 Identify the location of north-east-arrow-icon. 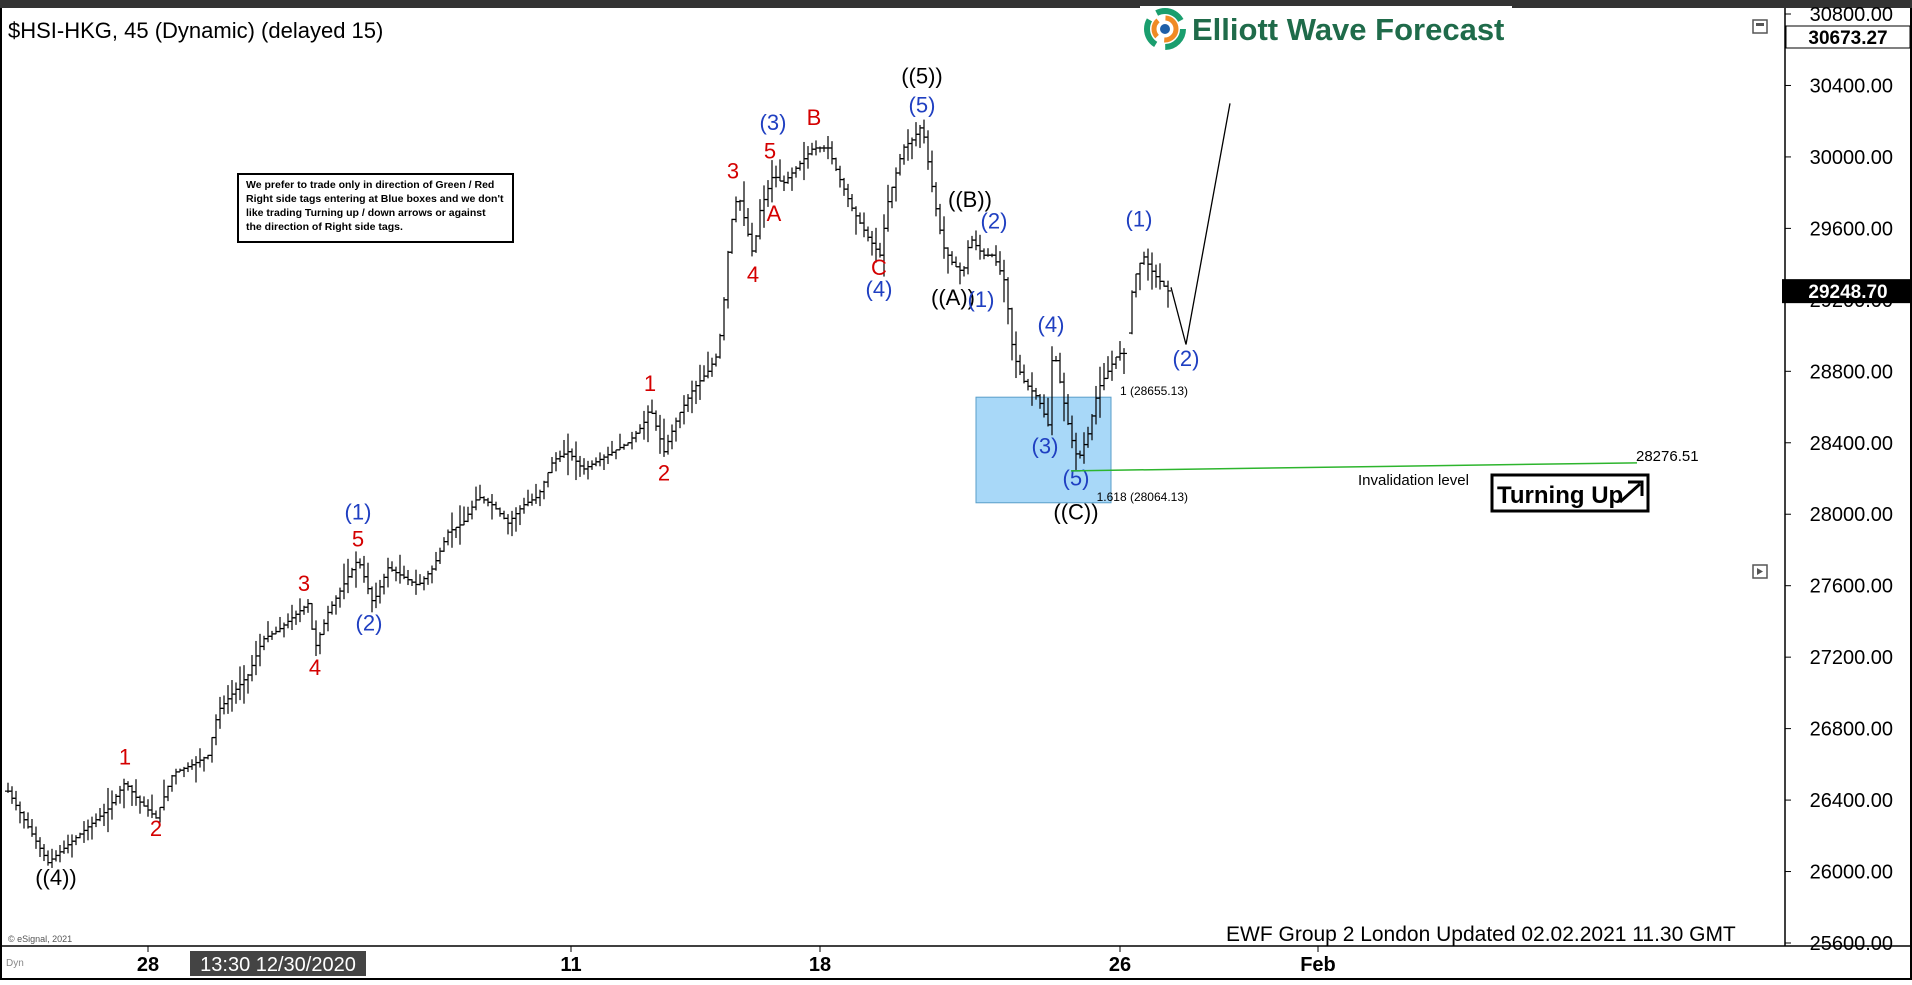
(1631, 492).